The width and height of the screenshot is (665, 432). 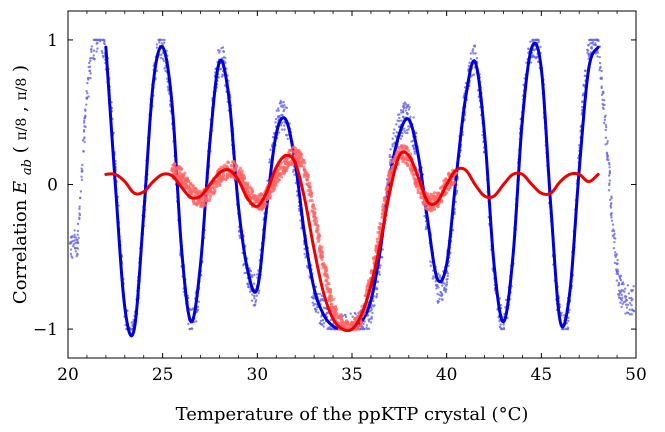 What do you see at coordinates (352, 414) in the screenshot?
I see `x-axis-title: Temperature of the ppKTP crystal (°C)` at bounding box center [352, 414].